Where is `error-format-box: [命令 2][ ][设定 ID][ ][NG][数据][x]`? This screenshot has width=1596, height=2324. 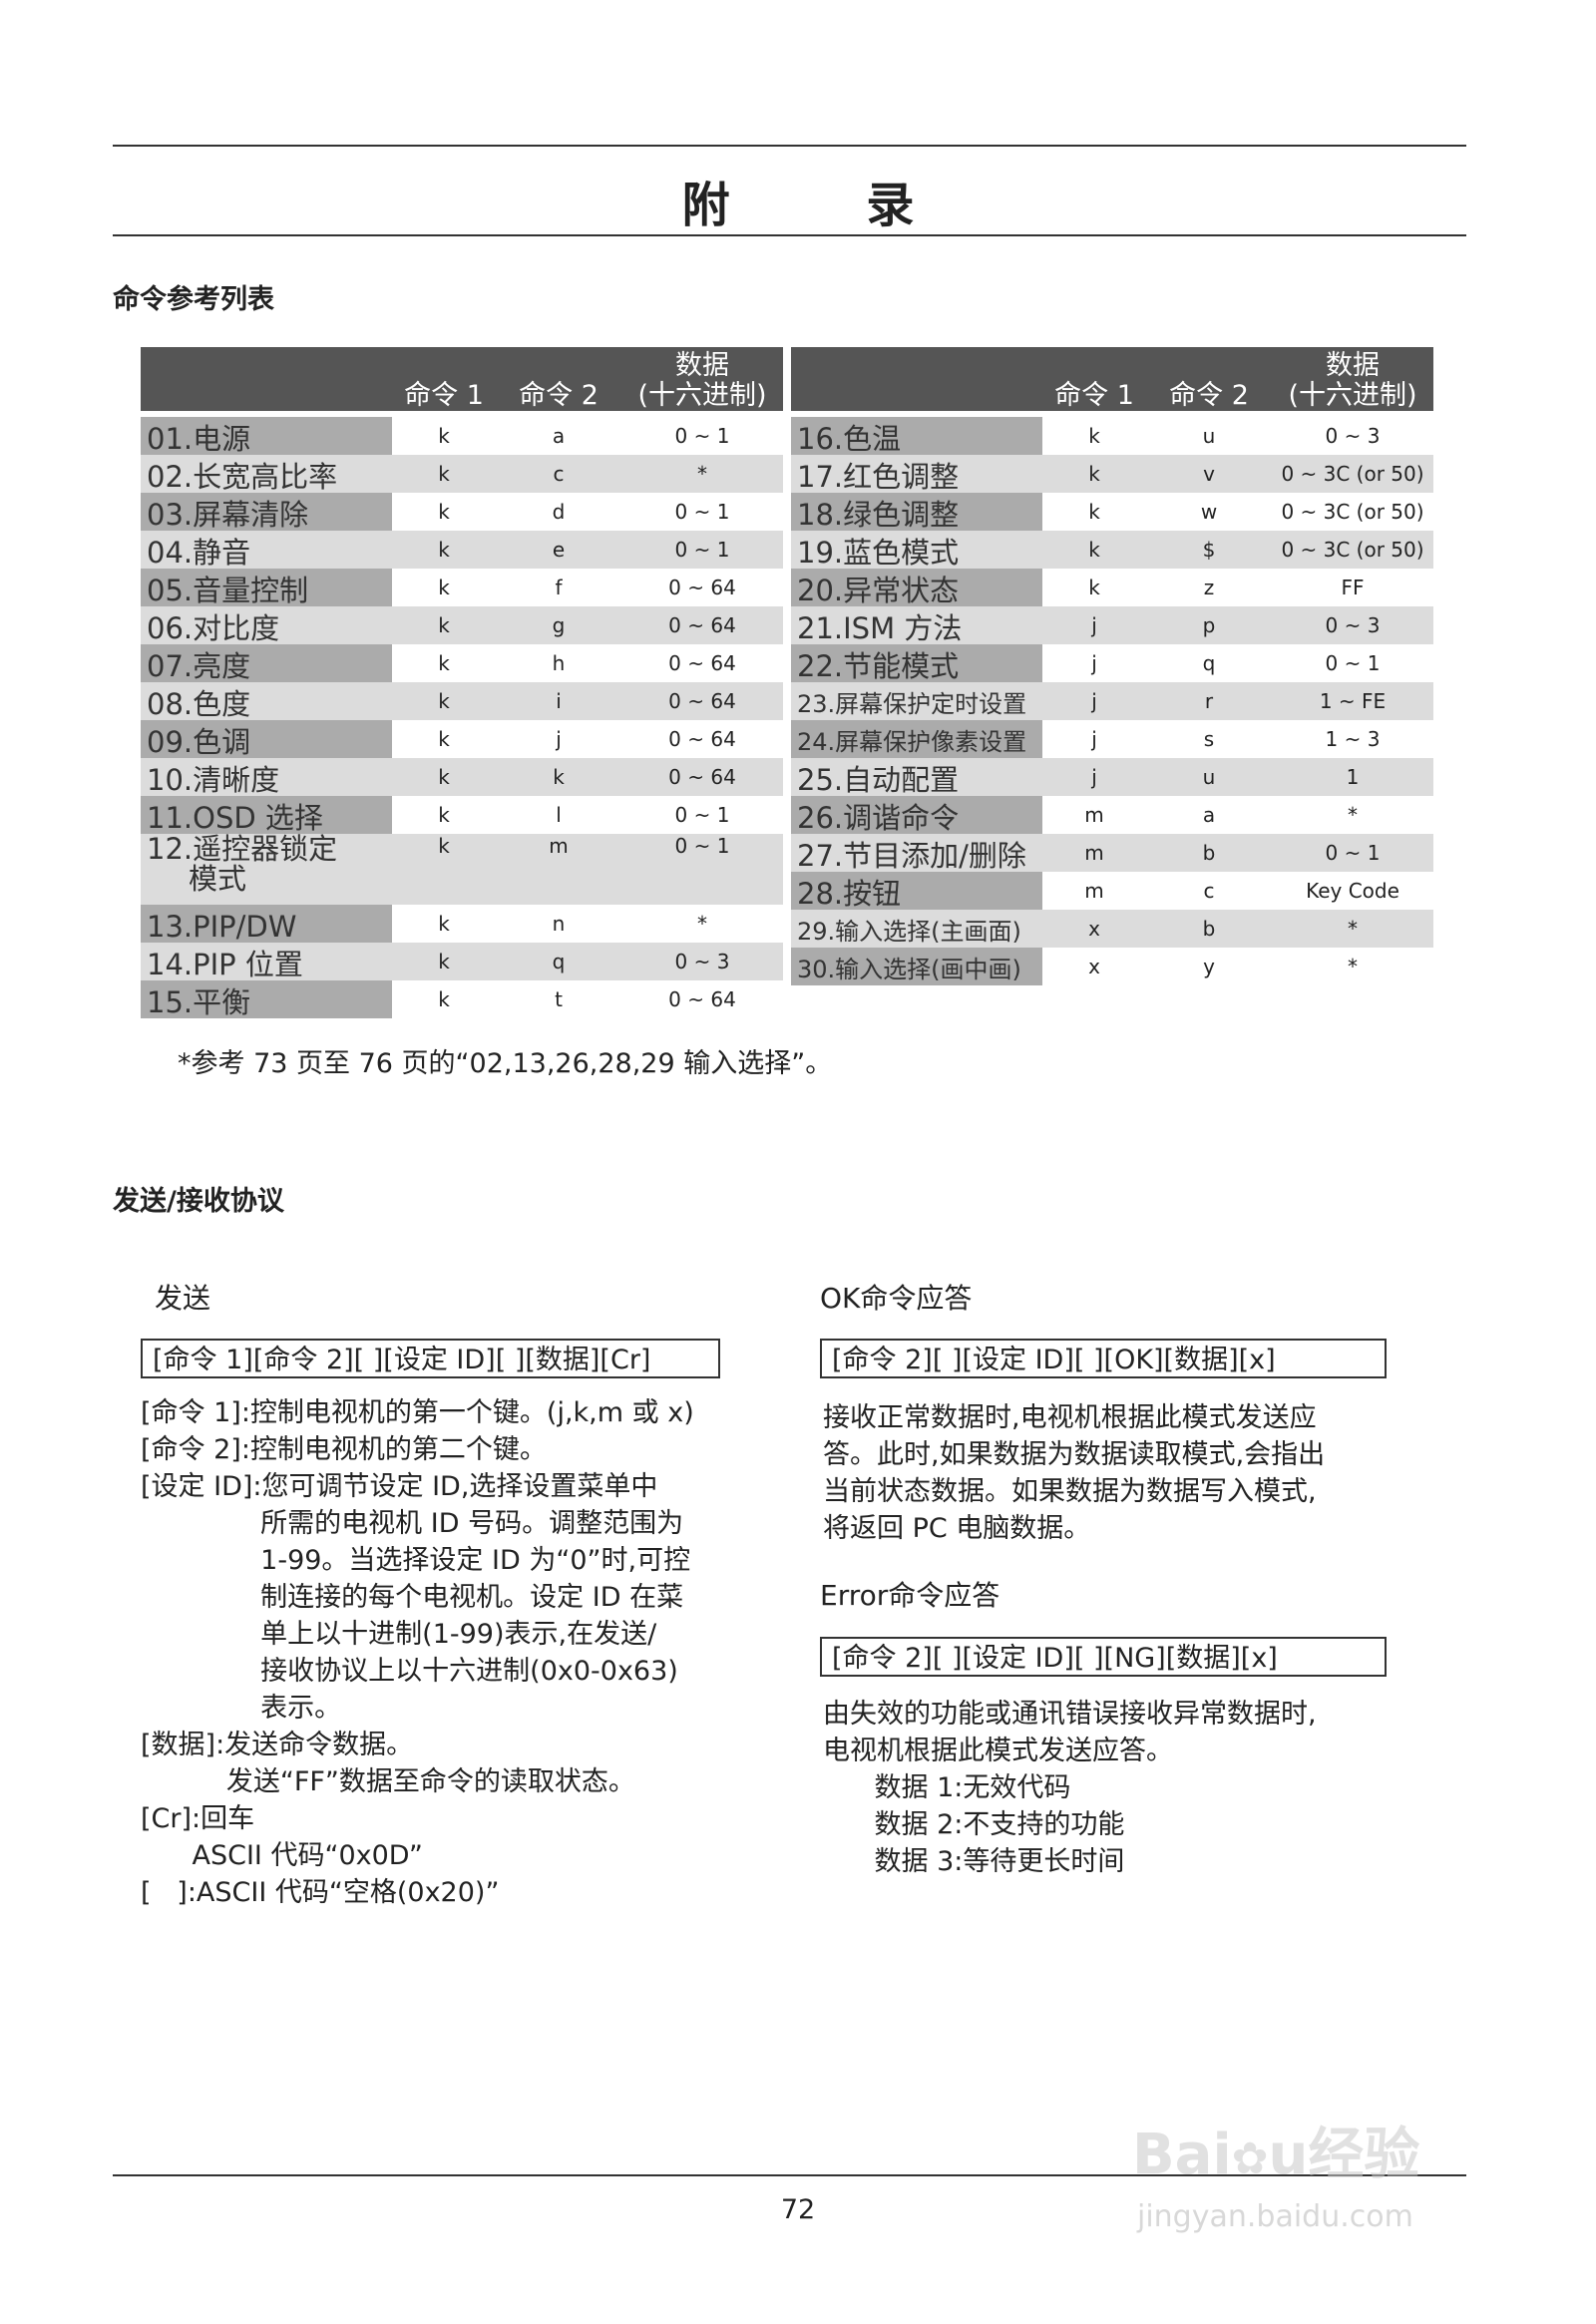
error-format-box: [命令 2][ ][设定 ID][ ][NG][数据][x] is located at coordinates (1103, 1657).